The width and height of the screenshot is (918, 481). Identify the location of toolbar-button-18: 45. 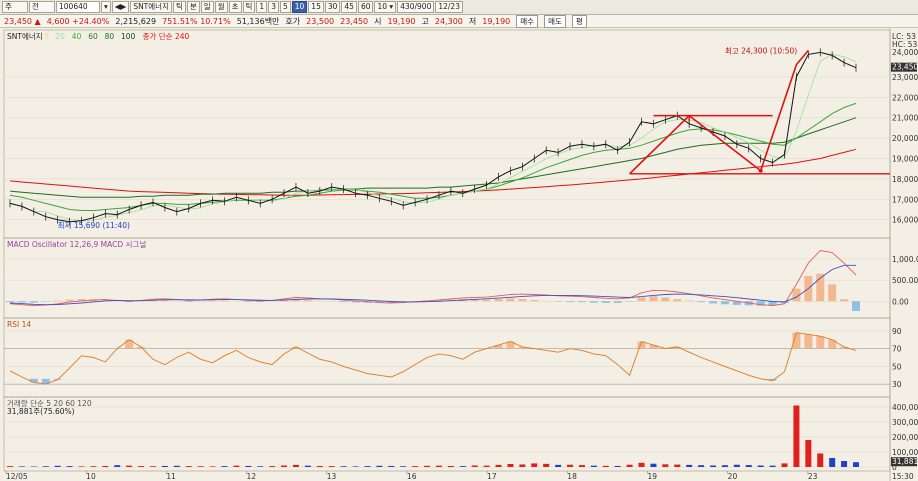
(349, 7).